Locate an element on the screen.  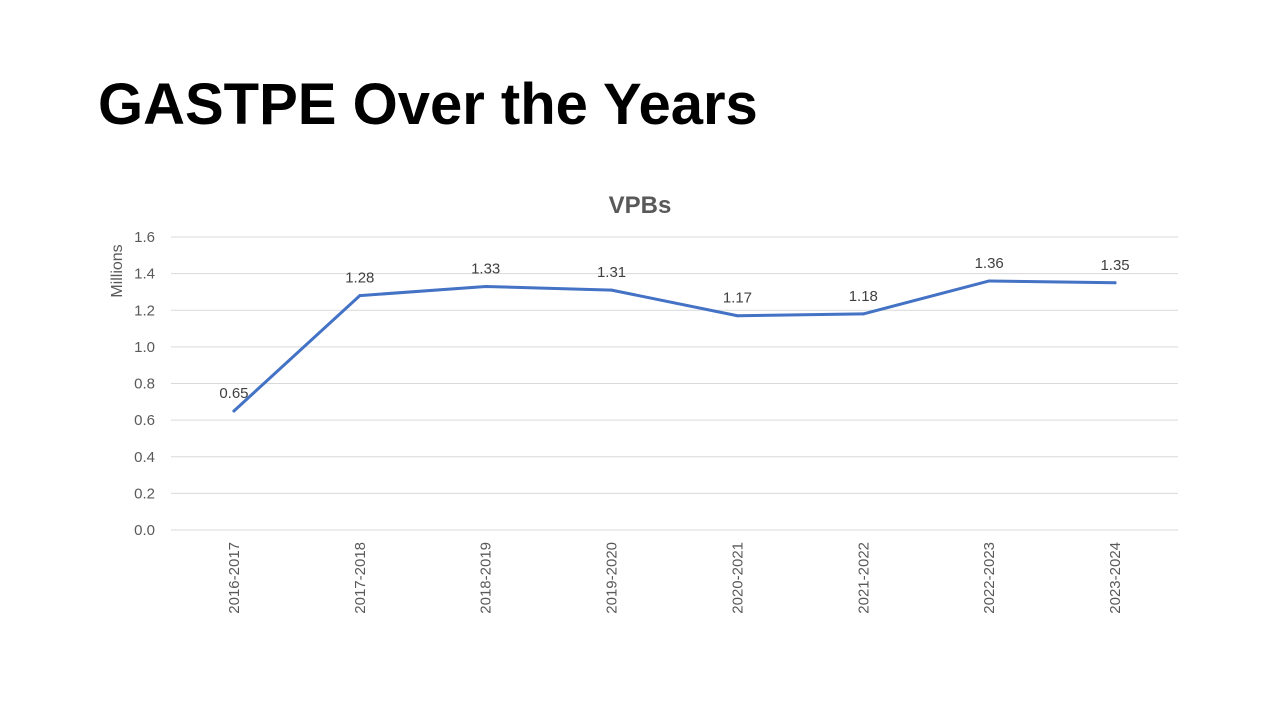
series-line is located at coordinates (674, 346).